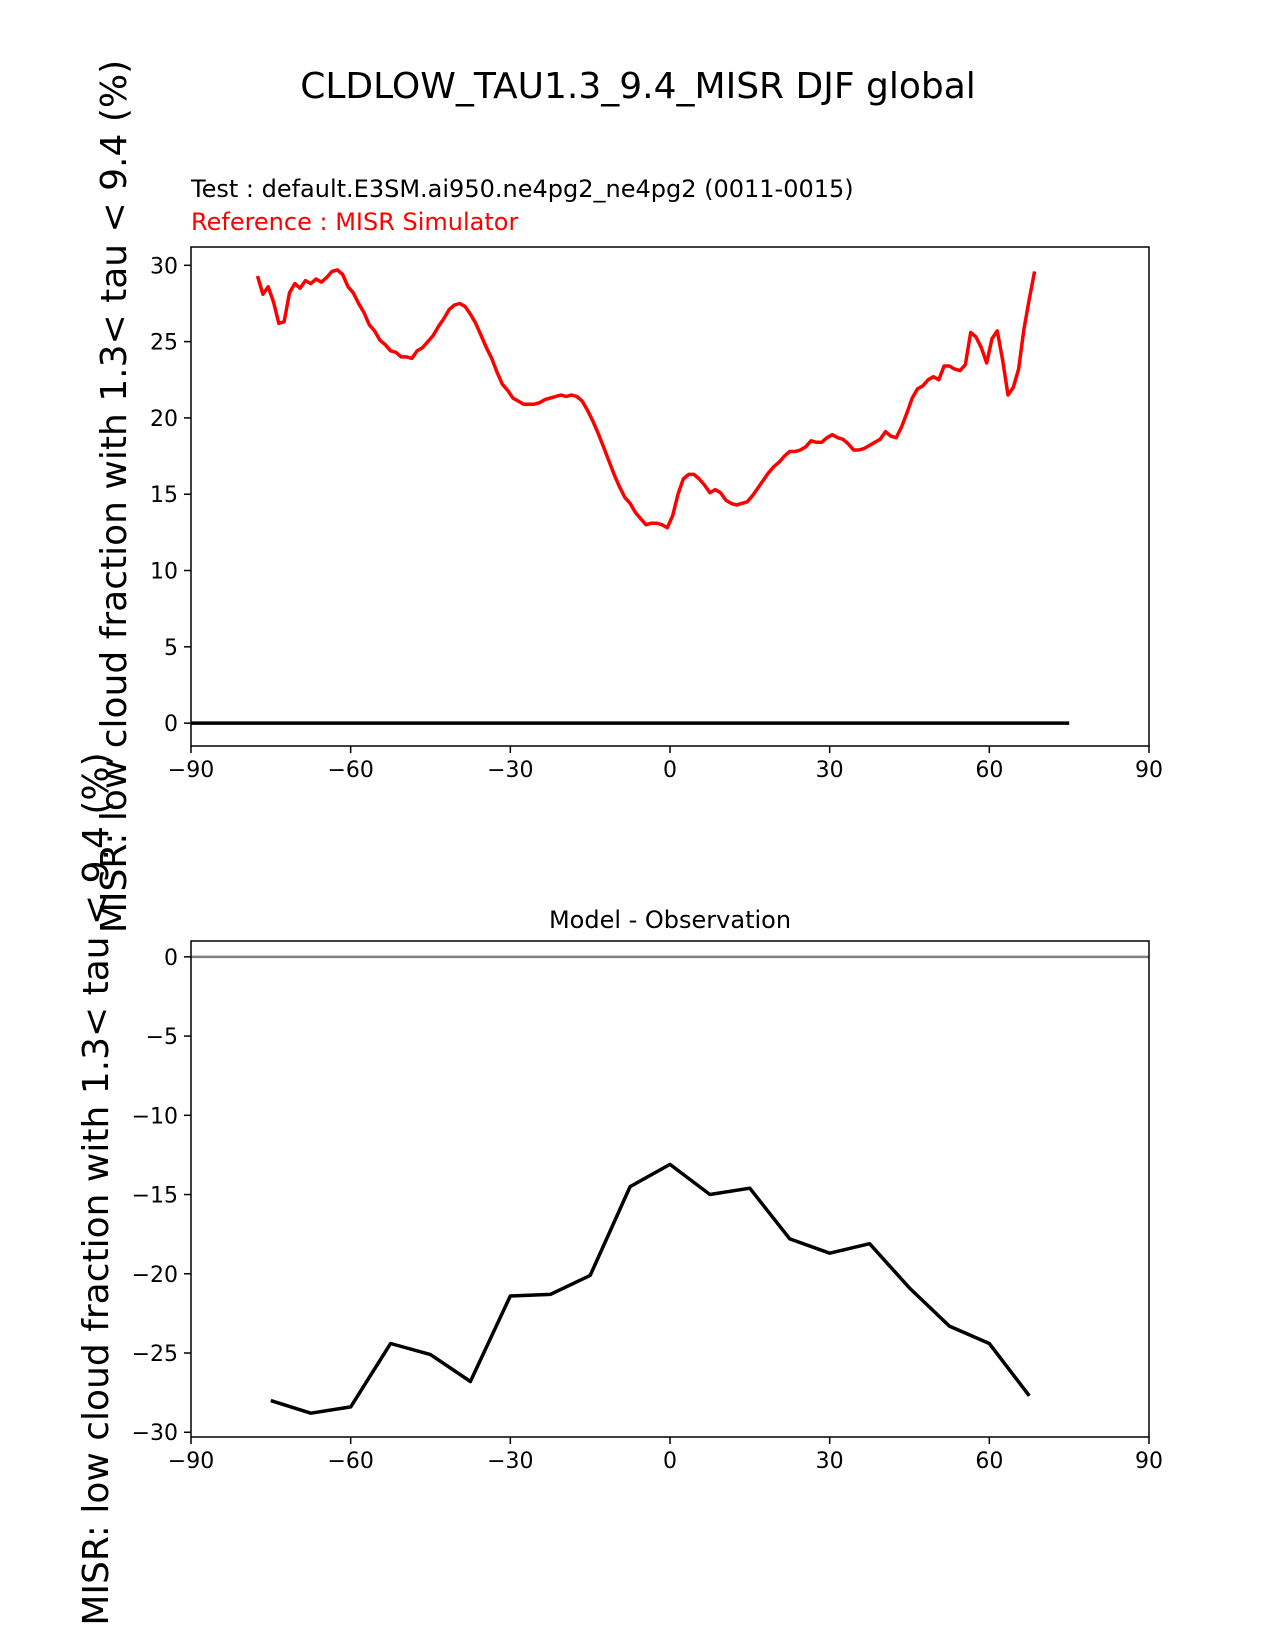 The image size is (1275, 1650). I want to click on y-tick-label: 5, so click(171, 648).